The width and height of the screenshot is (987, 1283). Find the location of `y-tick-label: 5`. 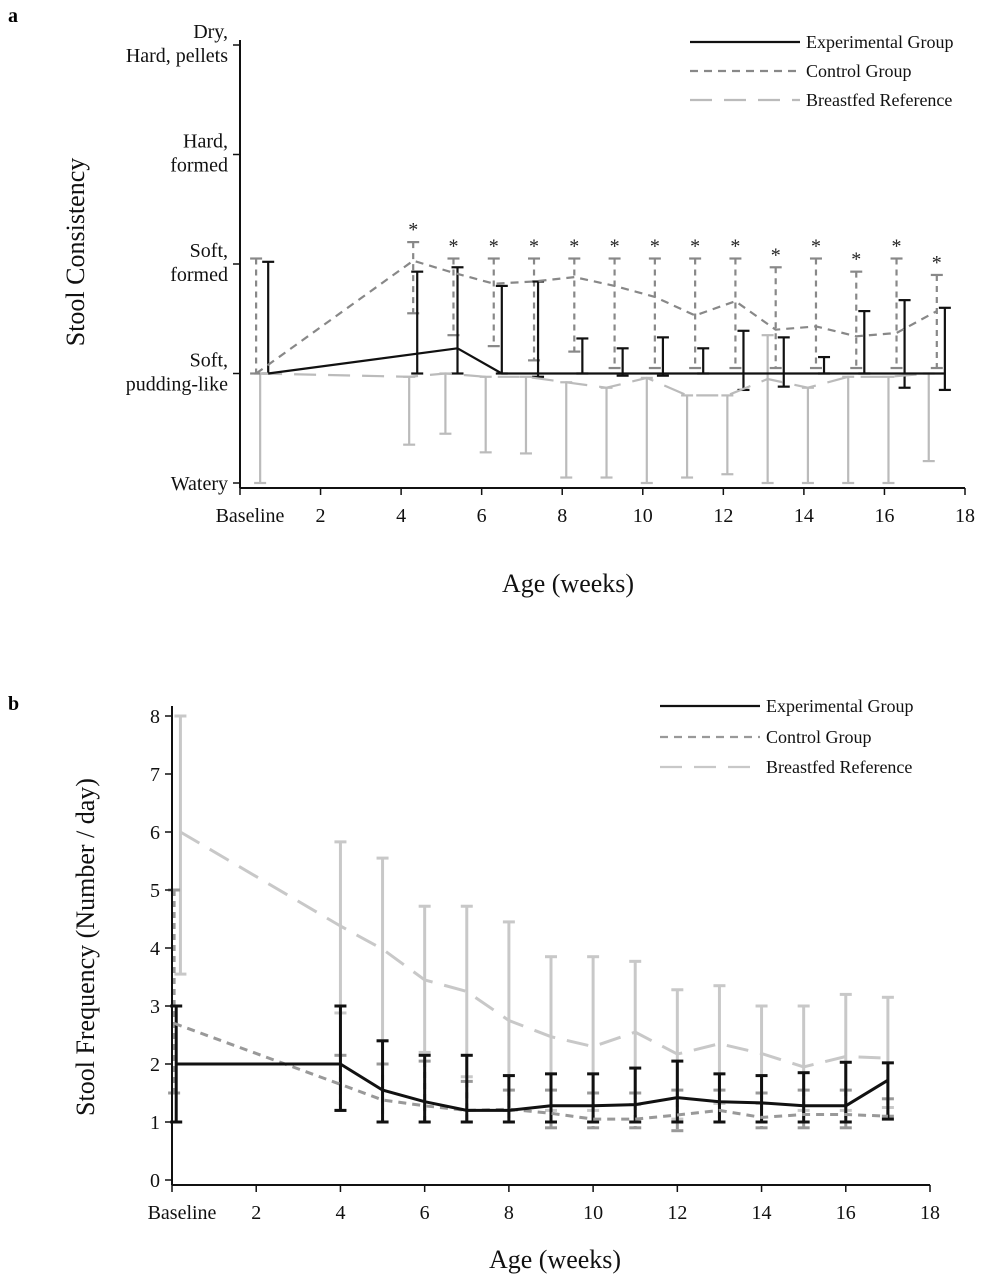

y-tick-label: 5 is located at coordinates (155, 891).